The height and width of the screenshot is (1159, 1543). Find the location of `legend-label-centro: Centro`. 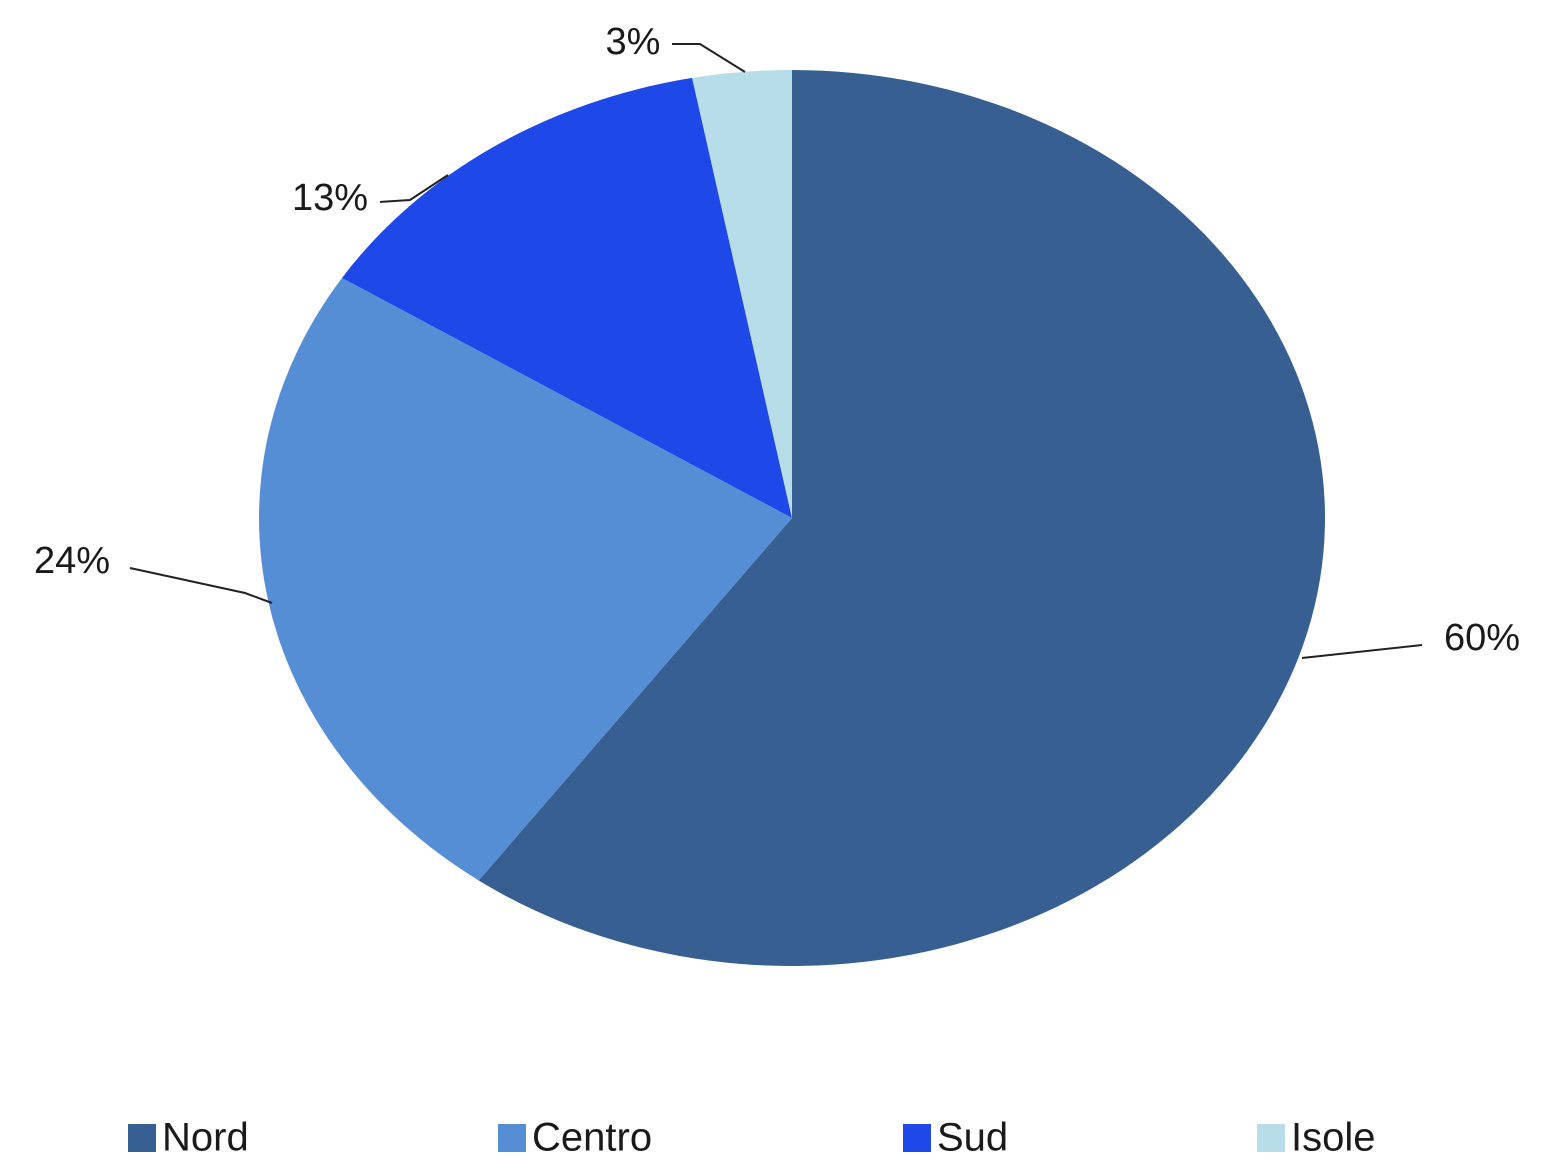

legend-label-centro: Centro is located at coordinates (592, 1137).